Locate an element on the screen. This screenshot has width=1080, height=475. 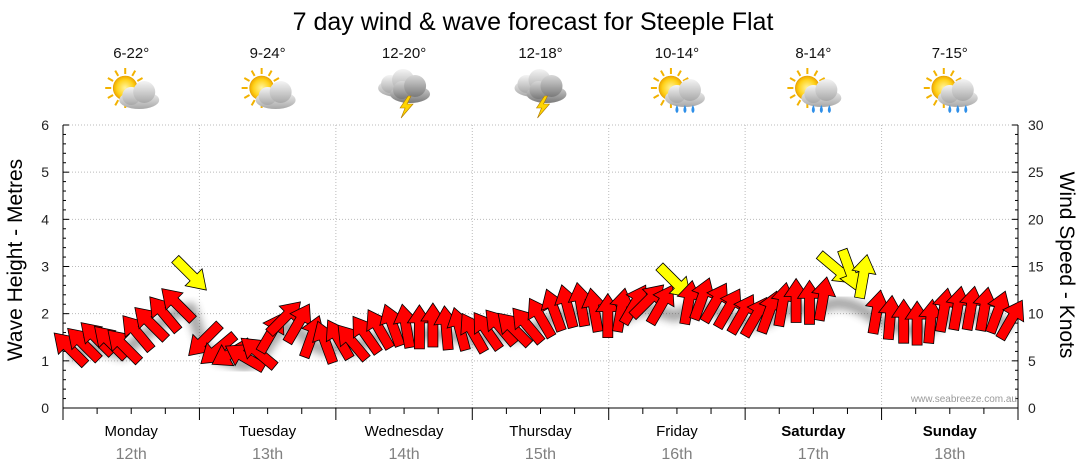
day-name: Tuesday is located at coordinates (267, 431).